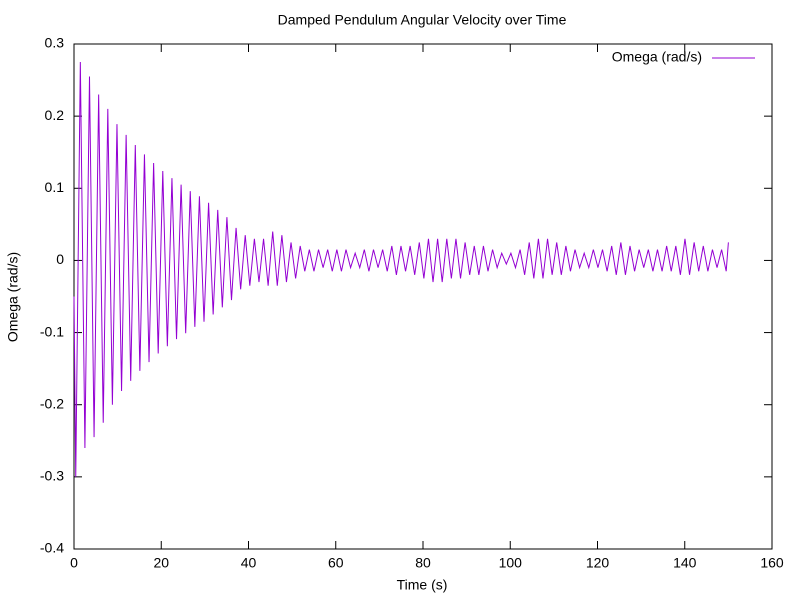 This screenshot has width=800, height=600. What do you see at coordinates (52, 548) in the screenshot?
I see `y-tick-label: -0.4` at bounding box center [52, 548].